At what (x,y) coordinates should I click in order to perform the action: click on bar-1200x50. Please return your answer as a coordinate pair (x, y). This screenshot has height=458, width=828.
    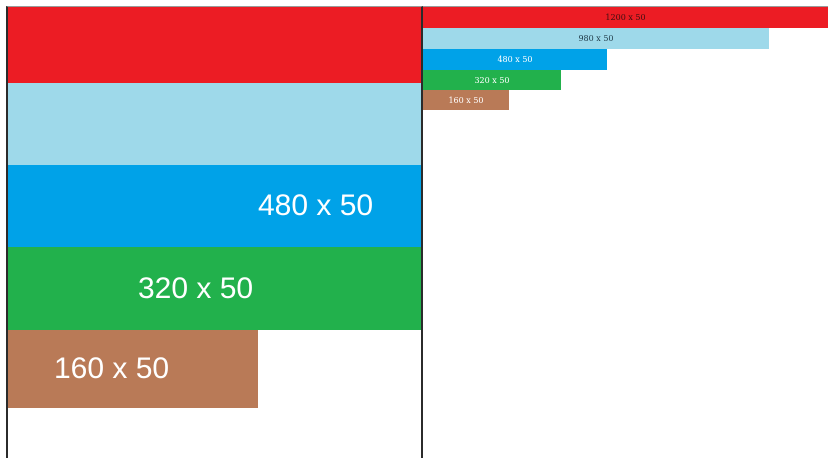
    Looking at the image, I should click on (214, 45).